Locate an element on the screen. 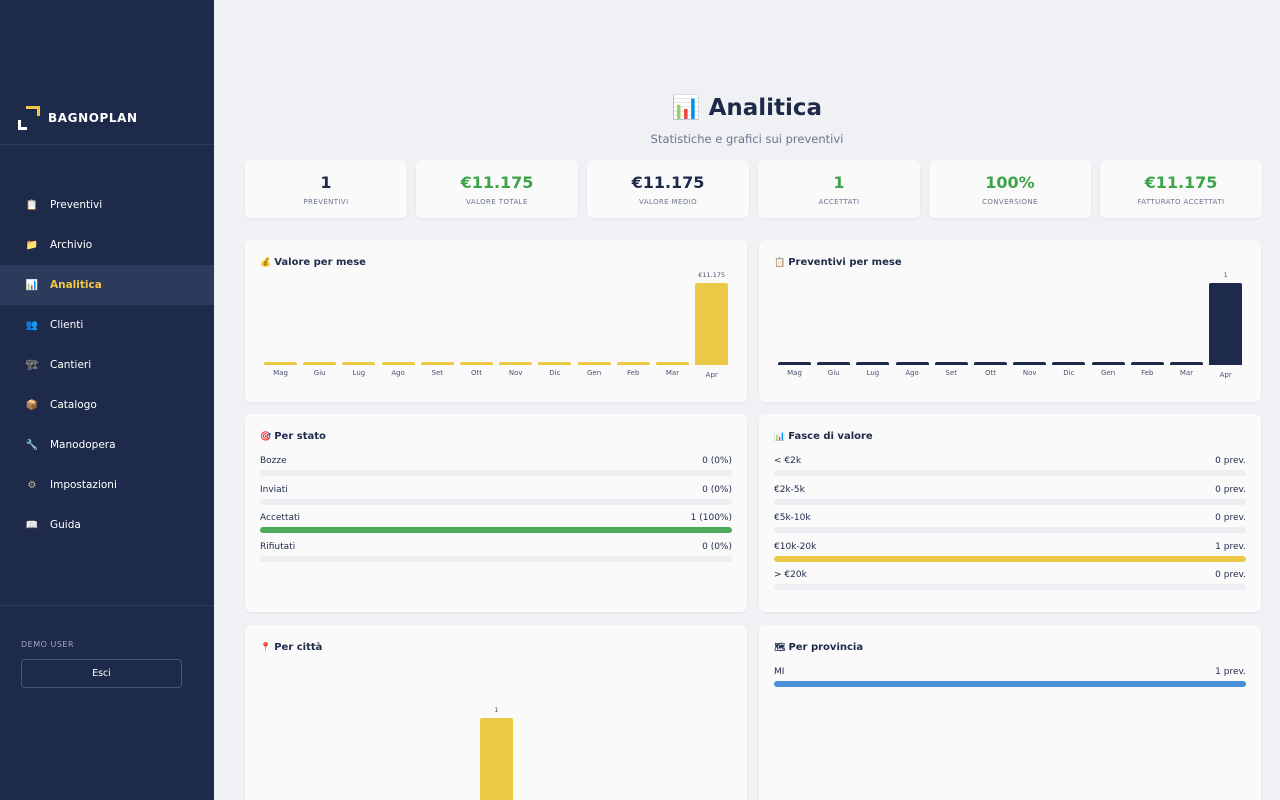 The height and width of the screenshot is (800, 1280). sidebar-item-catalogo: 📦 Catalogo is located at coordinates (107, 405).